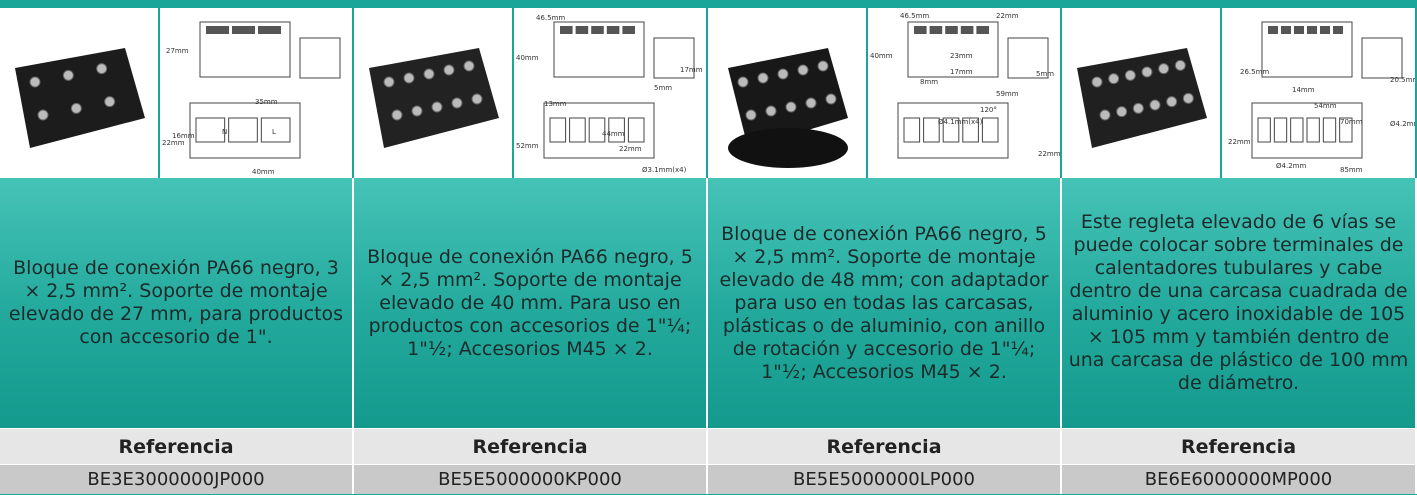 This screenshot has width=1417, height=495. I want to click on dimension-label: 23mm, so click(961, 56).